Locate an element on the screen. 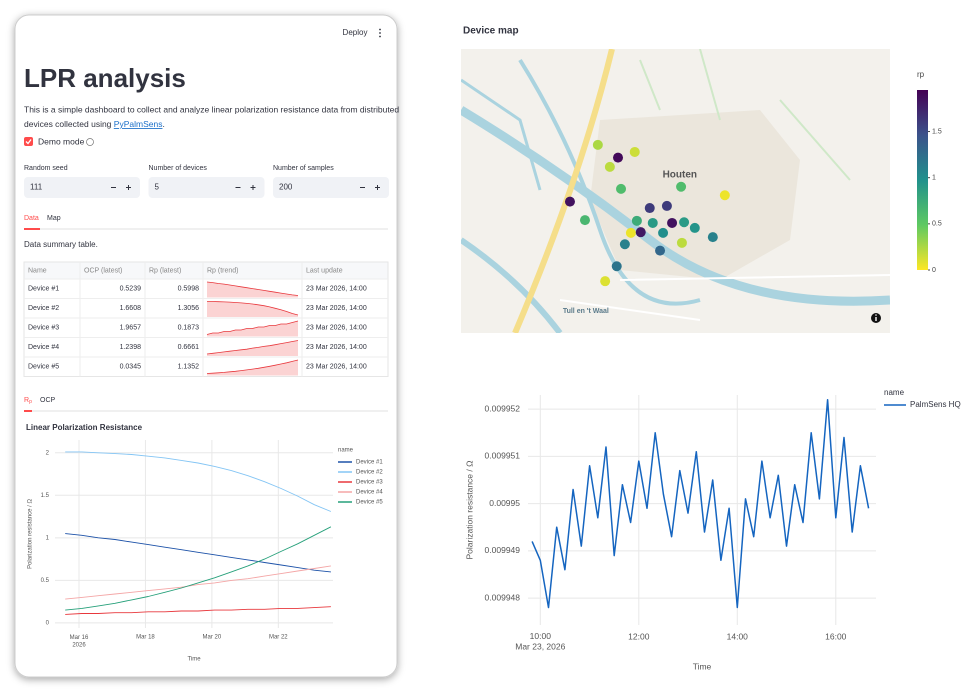 This screenshot has height=692, width=965. y-tick-label: 0.009952 is located at coordinates (503, 408).